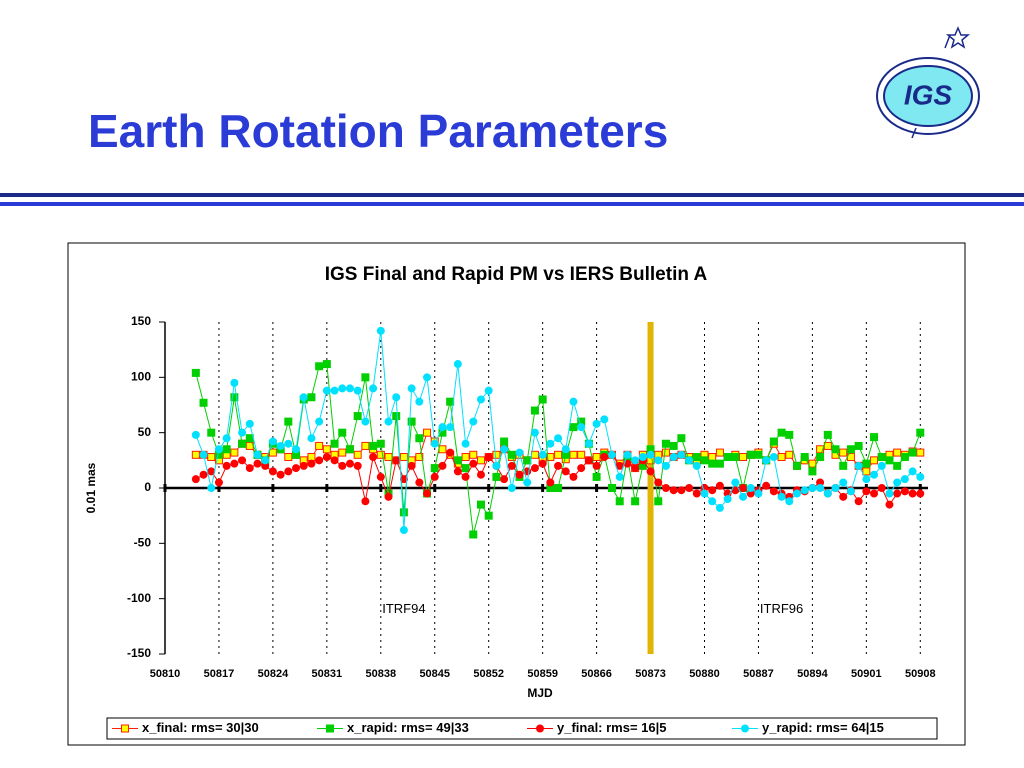  I want to click on header-rule, so click(512, 195).